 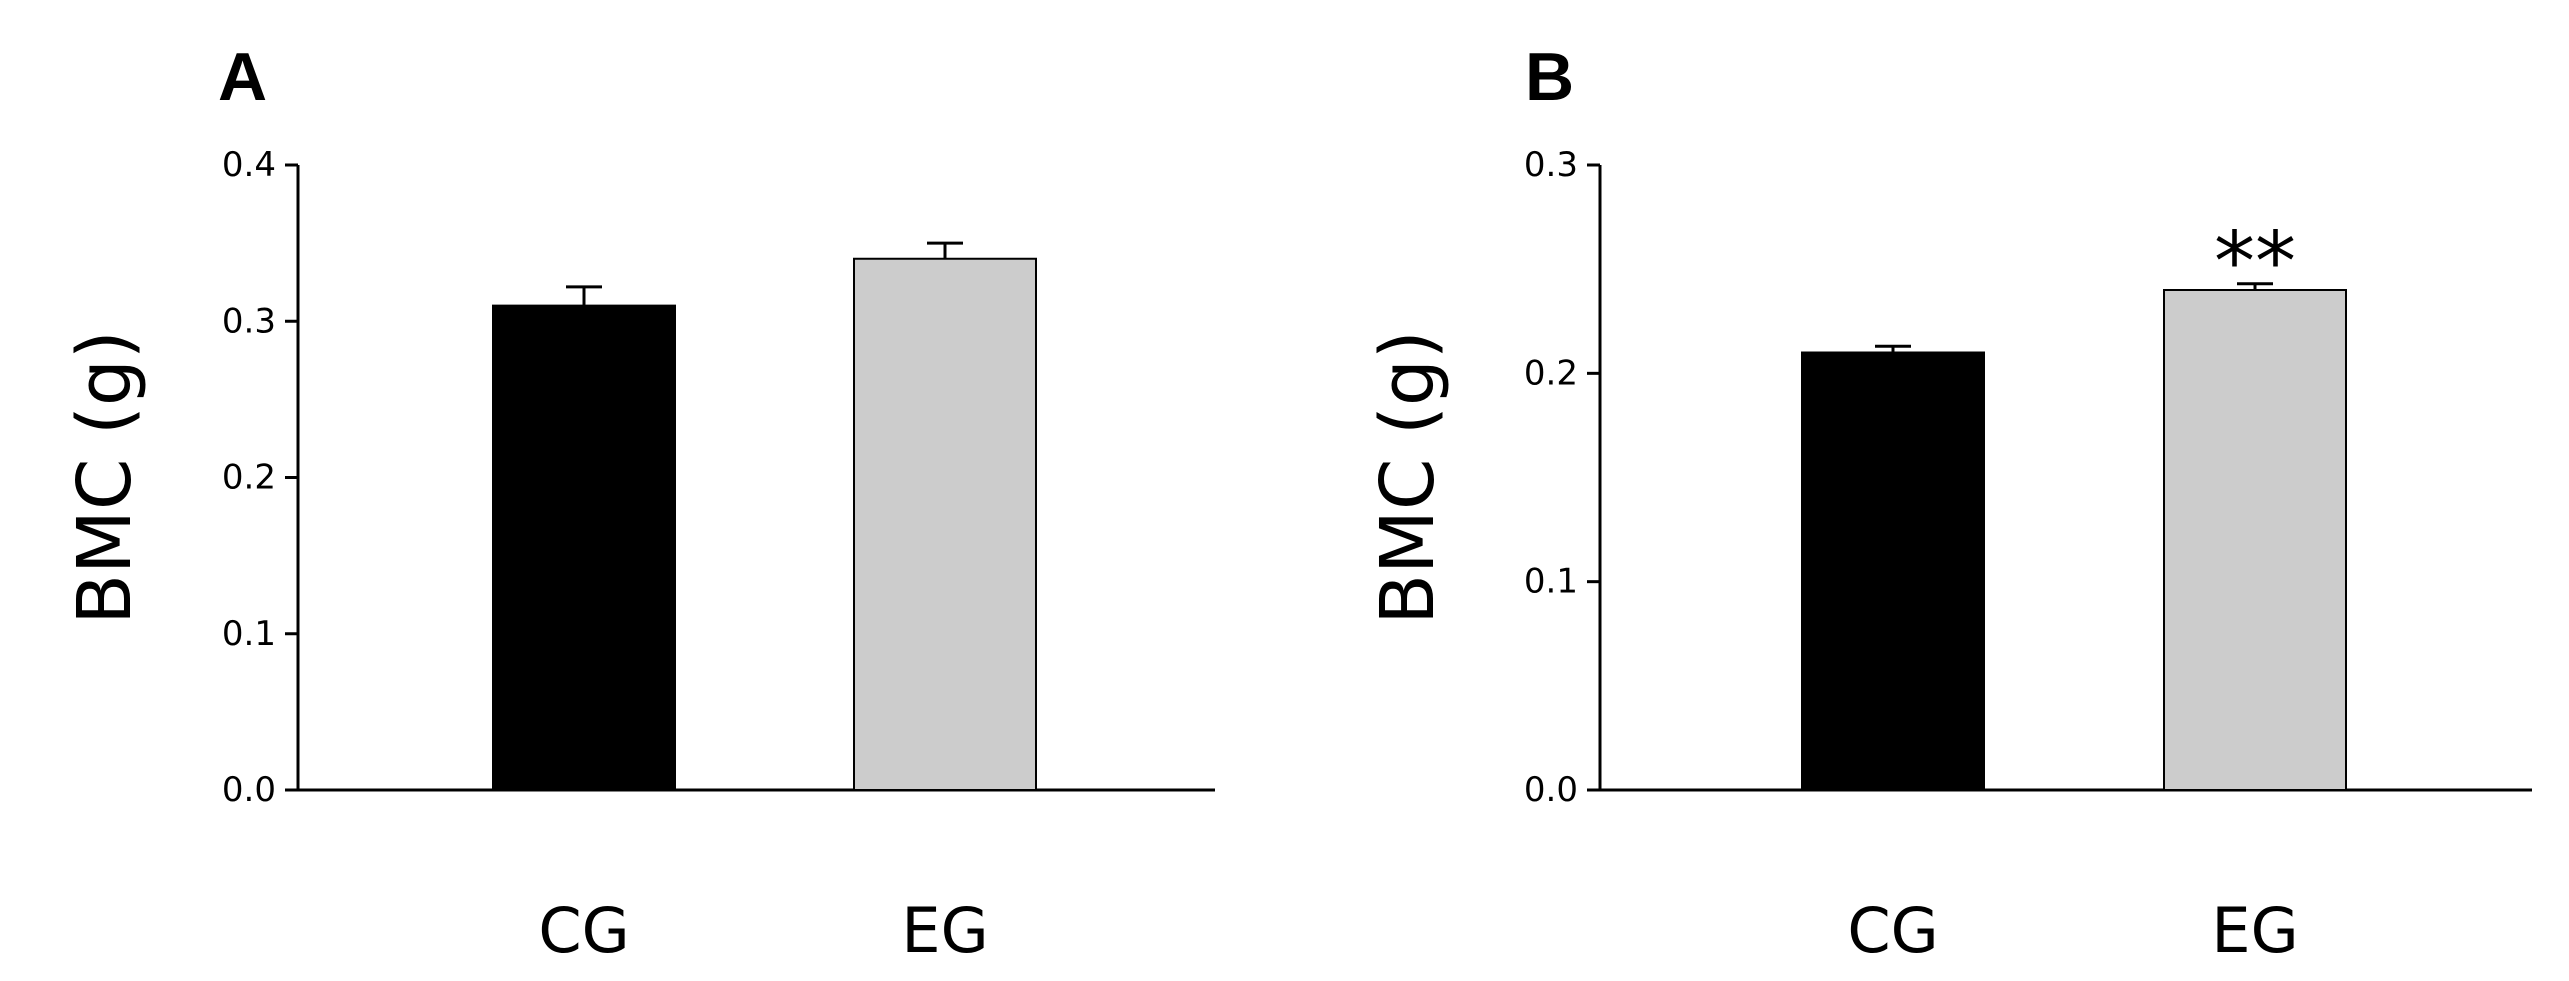 What do you see at coordinates (1549, 77) in the screenshot?
I see `panel-label: B` at bounding box center [1549, 77].